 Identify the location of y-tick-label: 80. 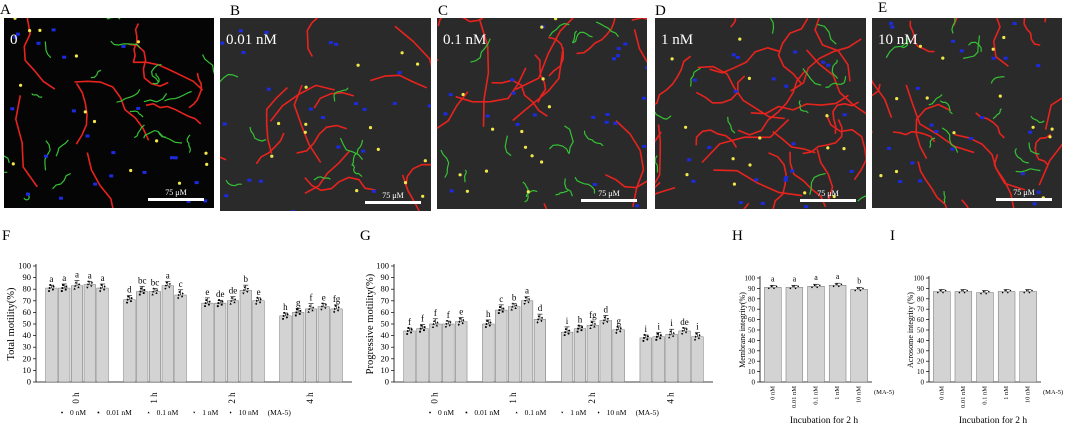
(752, 299).